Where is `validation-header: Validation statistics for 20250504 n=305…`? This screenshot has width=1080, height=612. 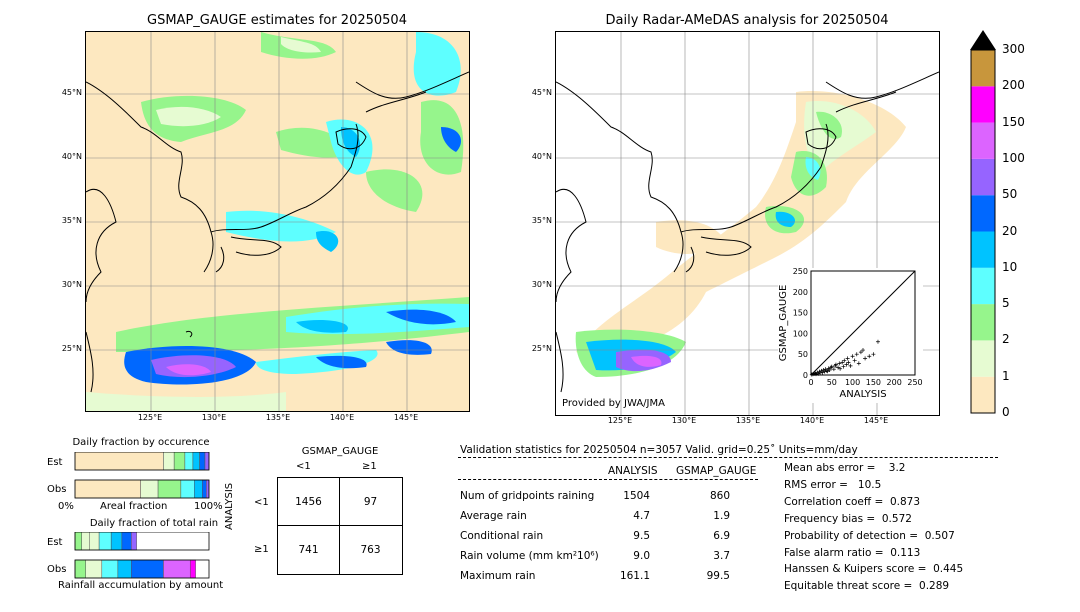 validation-header: Validation statistics for 20250504 n=305… is located at coordinates (659, 450).